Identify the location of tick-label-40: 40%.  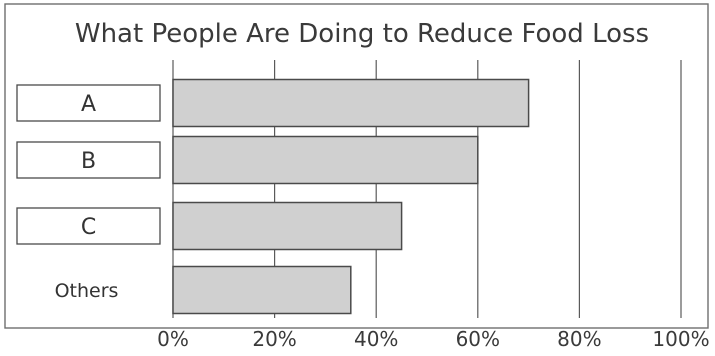
(376, 339).